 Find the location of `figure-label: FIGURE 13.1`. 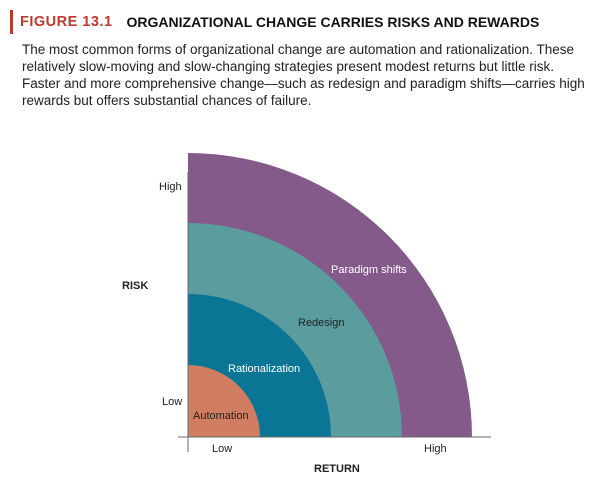

figure-label: FIGURE 13.1 is located at coordinates (66, 22).